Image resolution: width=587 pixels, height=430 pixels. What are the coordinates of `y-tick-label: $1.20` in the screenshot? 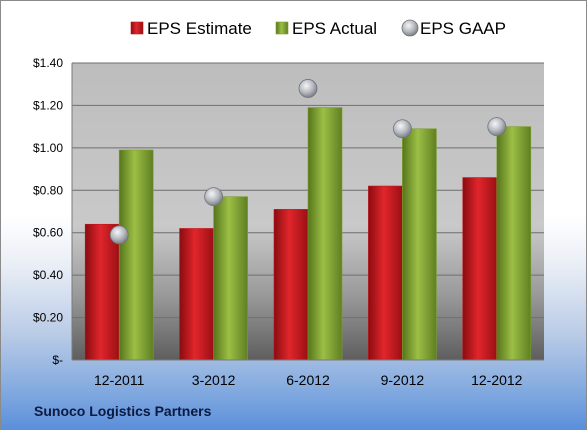 It's located at (48, 105).